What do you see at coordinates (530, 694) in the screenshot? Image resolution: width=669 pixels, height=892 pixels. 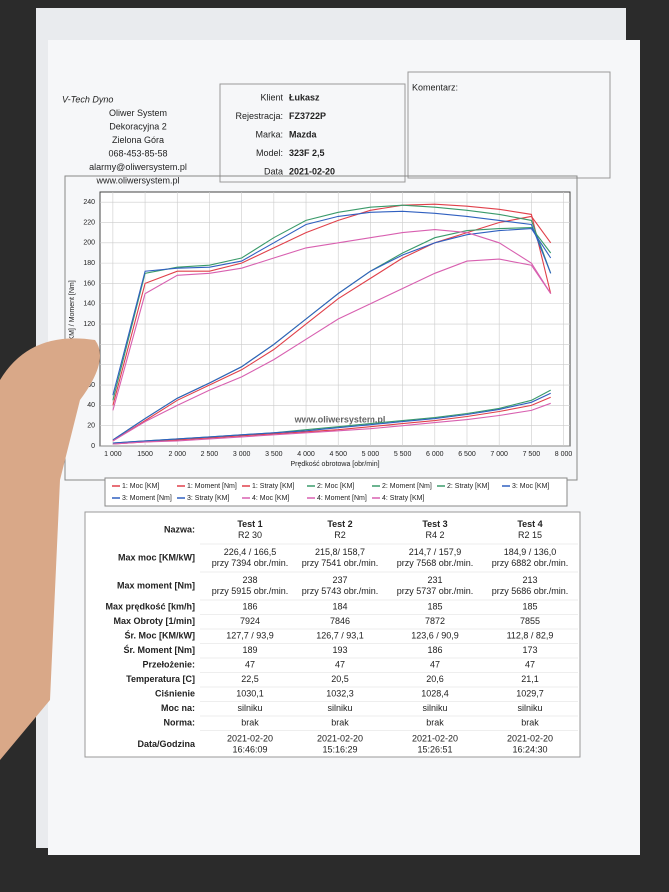 I see `cell-text: 1029,7` at bounding box center [530, 694].